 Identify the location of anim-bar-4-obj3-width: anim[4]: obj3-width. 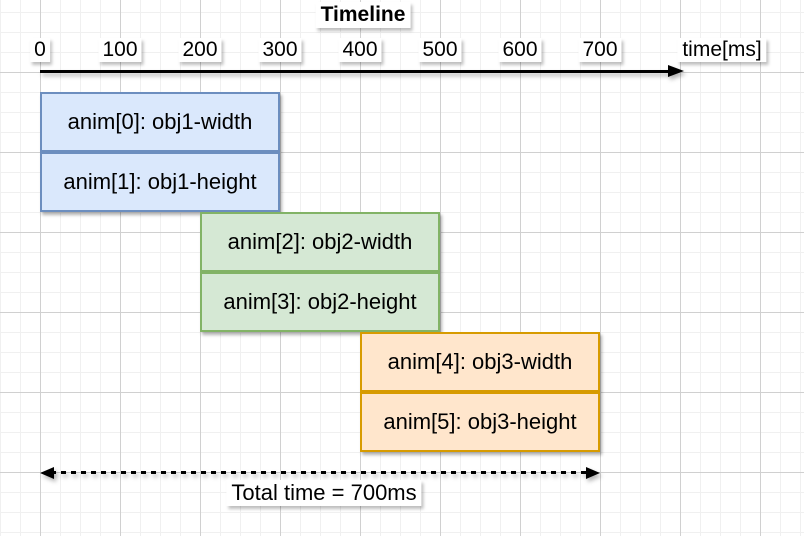
(480, 362).